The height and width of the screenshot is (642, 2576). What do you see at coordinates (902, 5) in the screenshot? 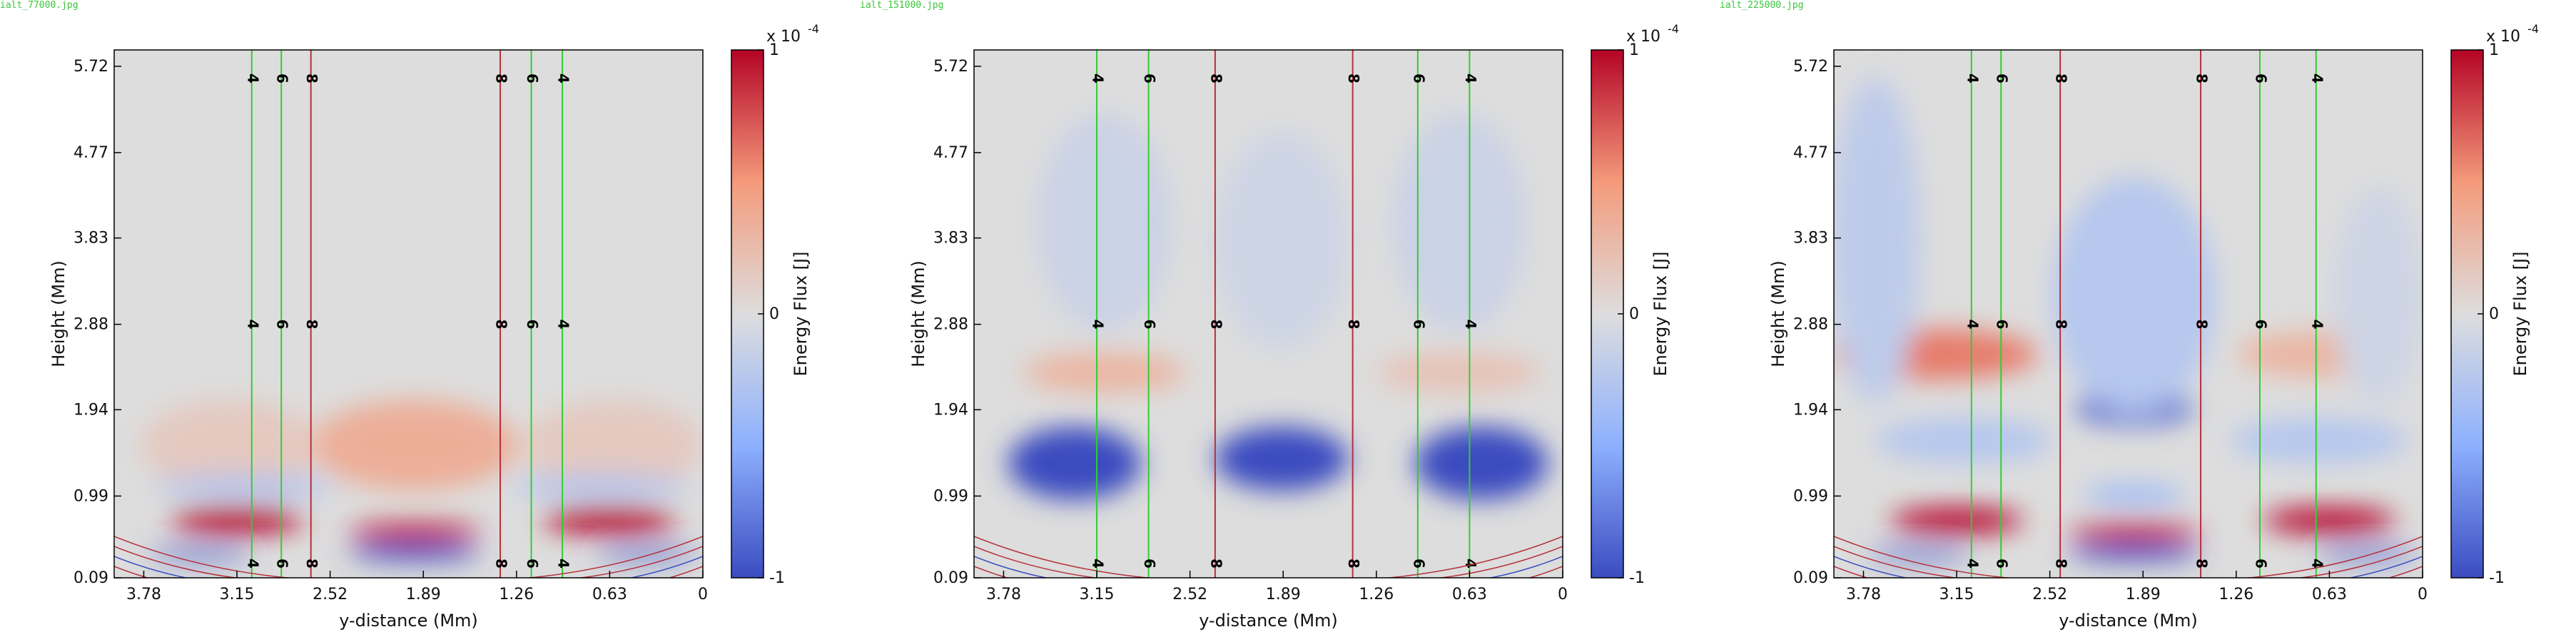
I see `file-label: ialt_151000.jpg` at bounding box center [902, 5].